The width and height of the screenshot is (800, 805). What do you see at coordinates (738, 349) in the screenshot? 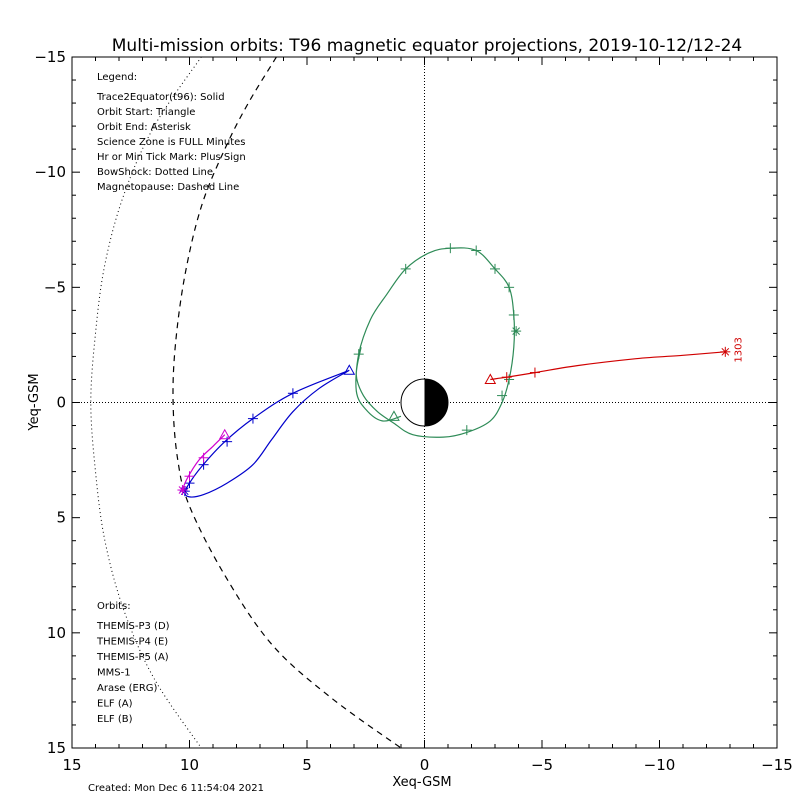
I see `end-time-label: 1303` at bounding box center [738, 349].